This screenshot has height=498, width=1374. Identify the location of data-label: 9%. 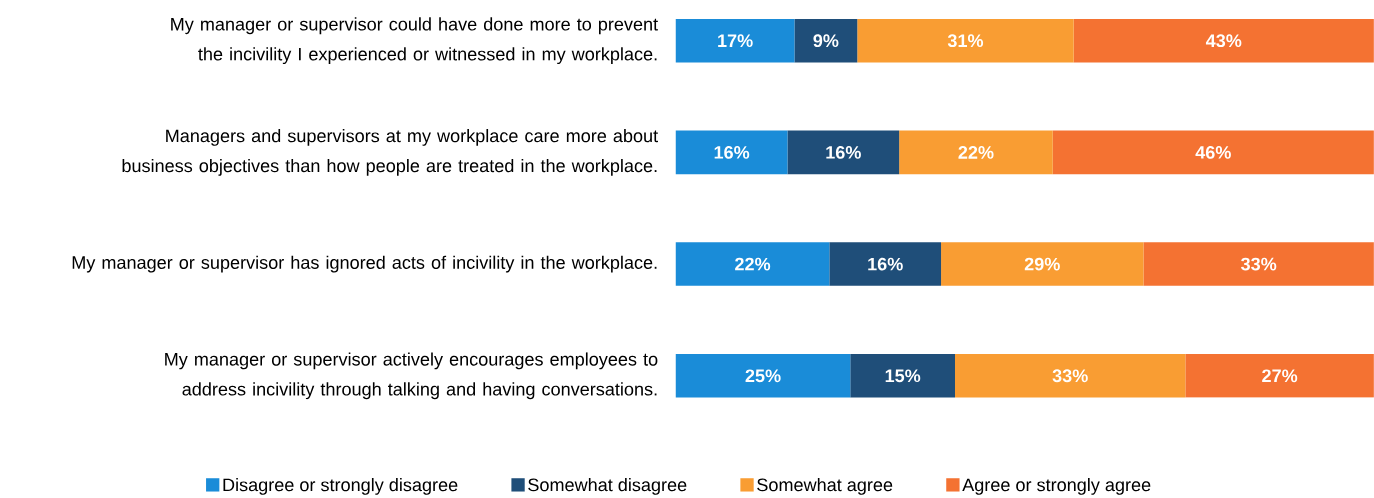
(826, 40).